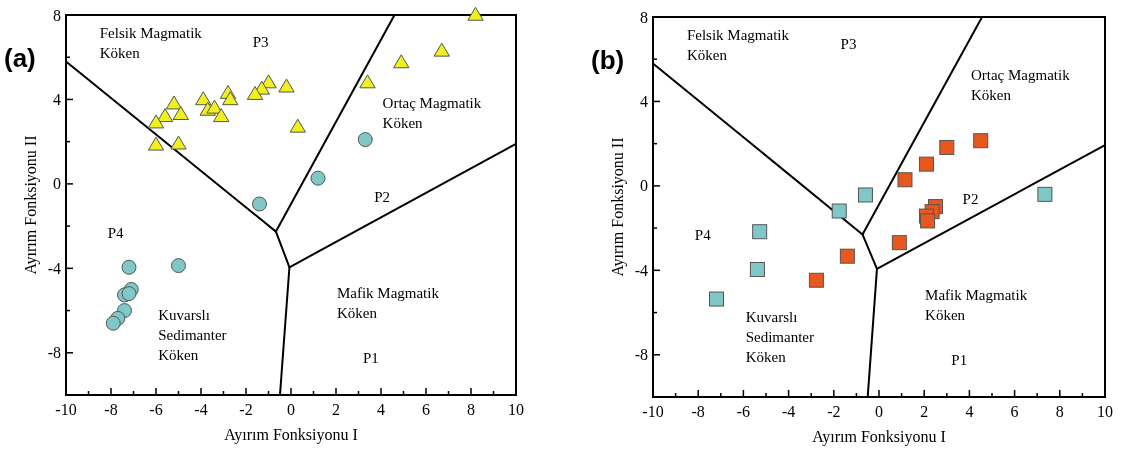 Image resolution: width=1121 pixels, height=455 pixels. I want to click on text: (b), so click(608, 60).